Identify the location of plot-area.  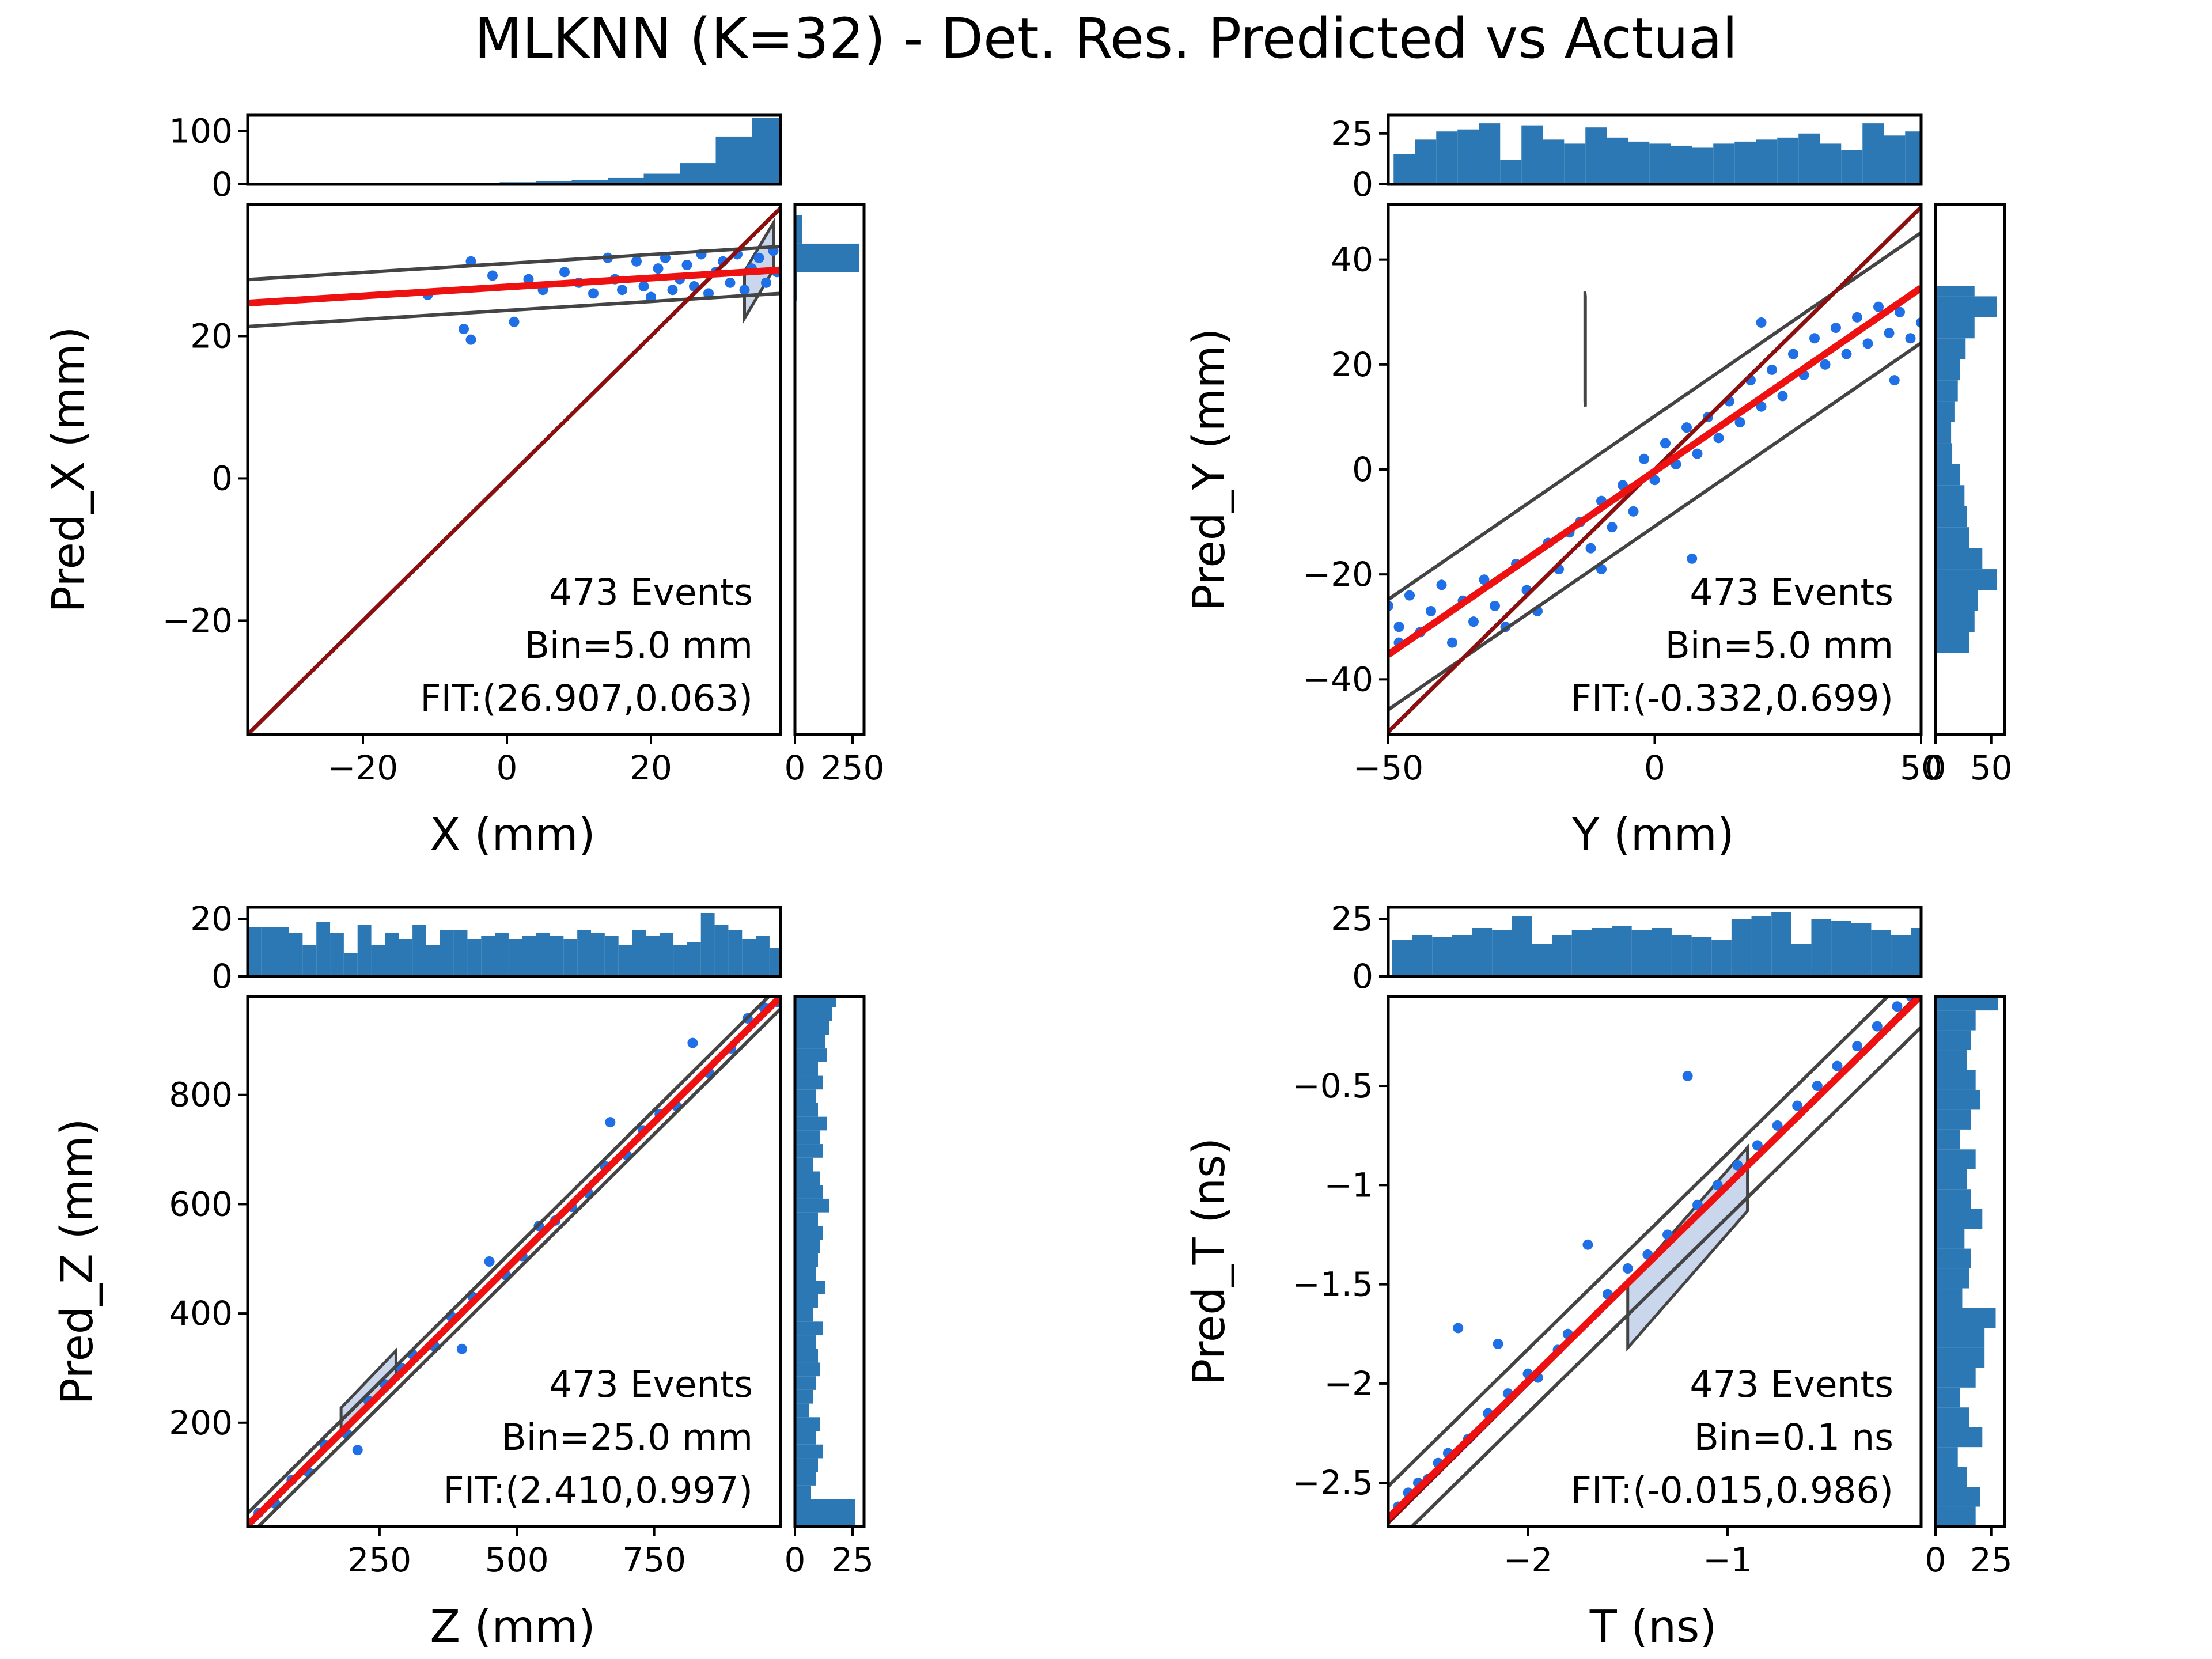
(514, 1262).